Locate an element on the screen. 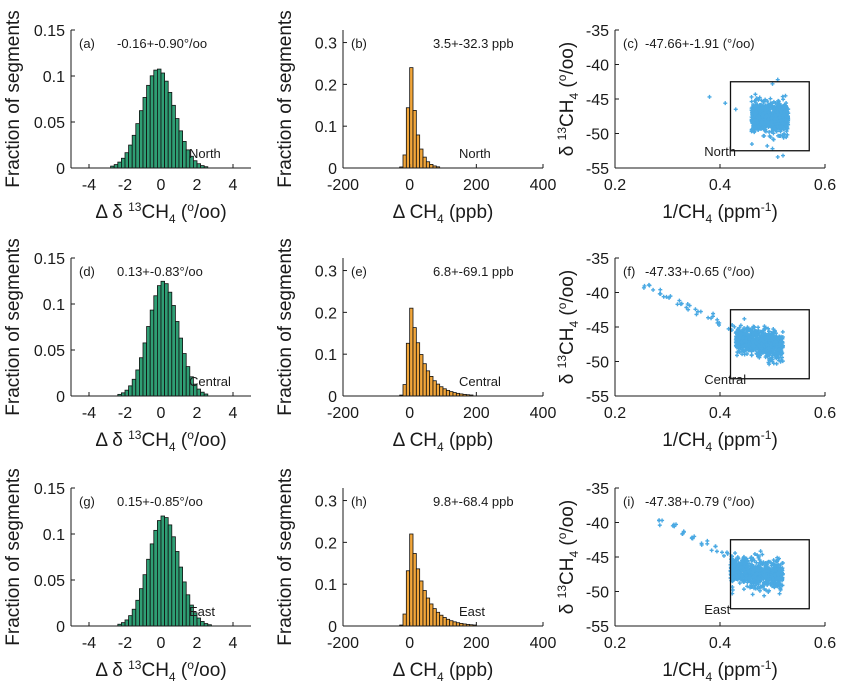 The width and height of the screenshot is (850, 699). panel-label: (b) is located at coordinates (359, 43).